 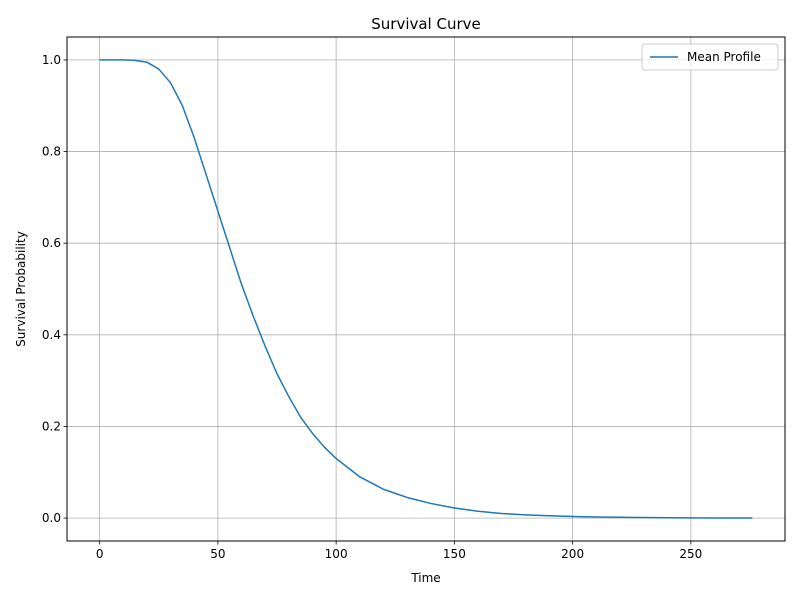 I want to click on y-tick-label: 1.0, so click(x=51, y=60).